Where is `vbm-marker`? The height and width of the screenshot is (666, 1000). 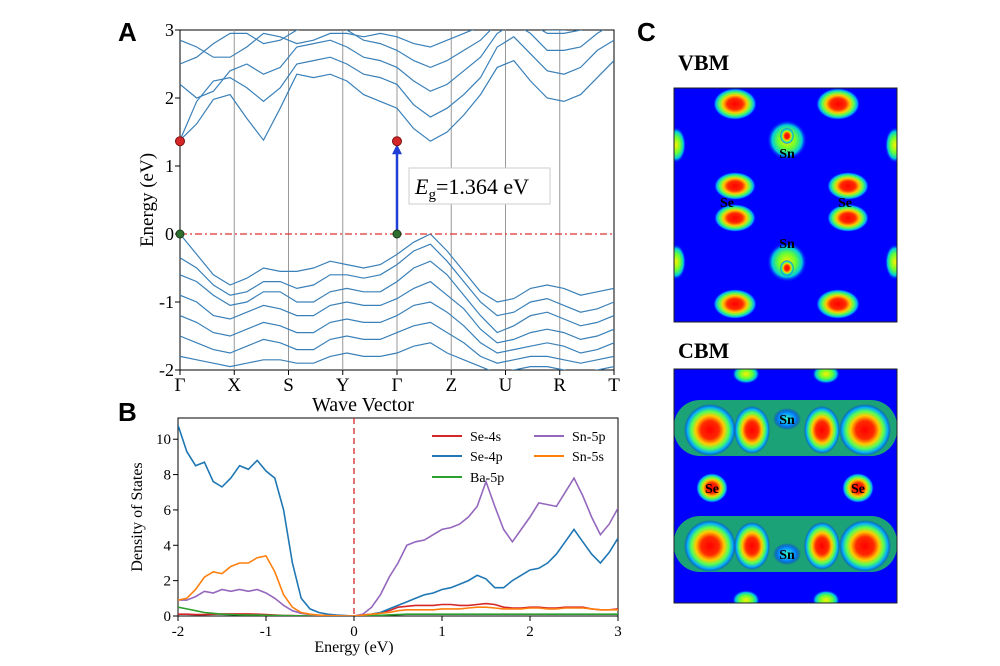 vbm-marker is located at coordinates (397, 234).